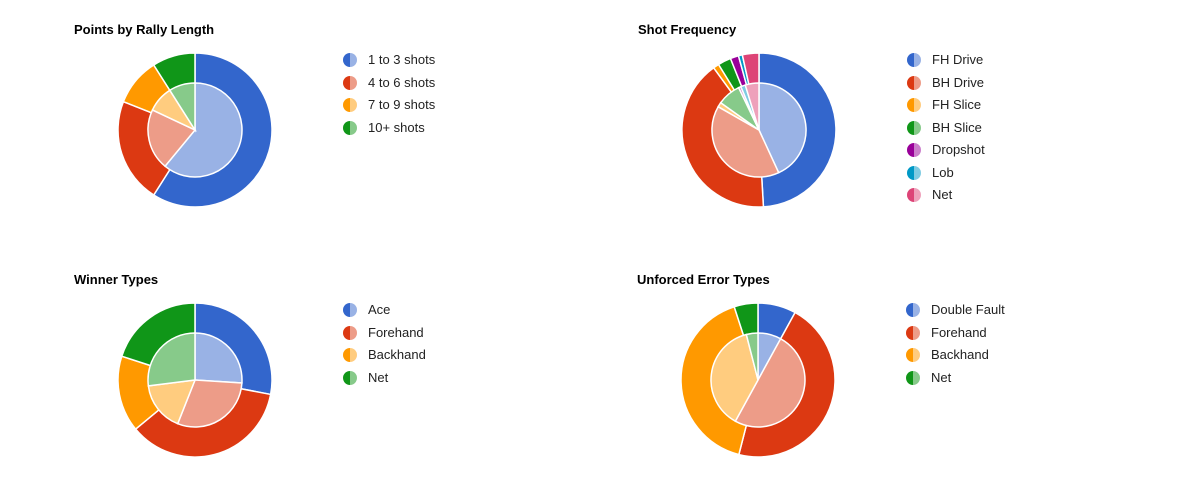 The width and height of the screenshot is (1196, 498). I want to click on legend-label: 7 to 9 shots, so click(402, 104).